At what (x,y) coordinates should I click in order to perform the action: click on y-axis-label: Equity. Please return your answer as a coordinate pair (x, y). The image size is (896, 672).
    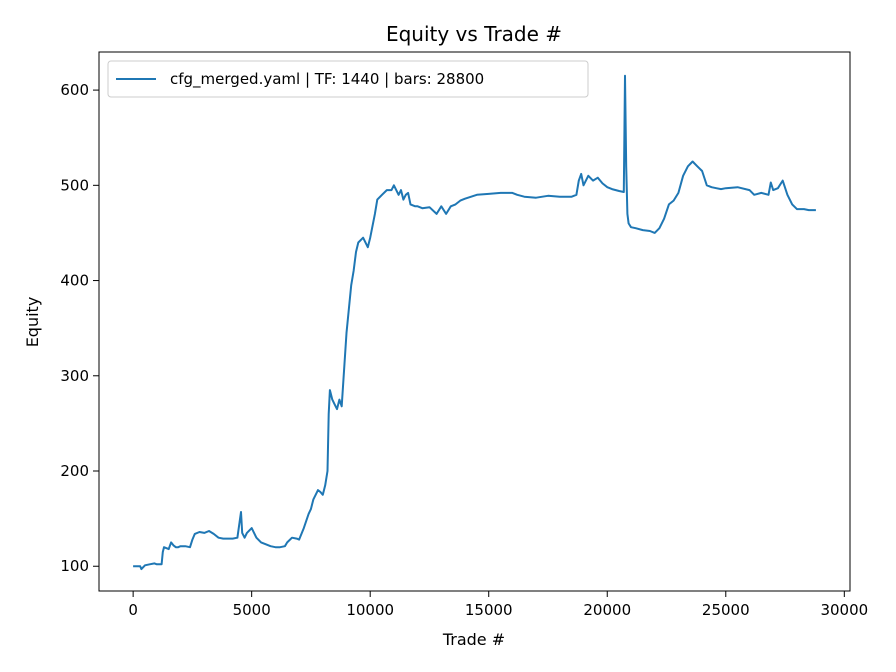
    Looking at the image, I should click on (32, 322).